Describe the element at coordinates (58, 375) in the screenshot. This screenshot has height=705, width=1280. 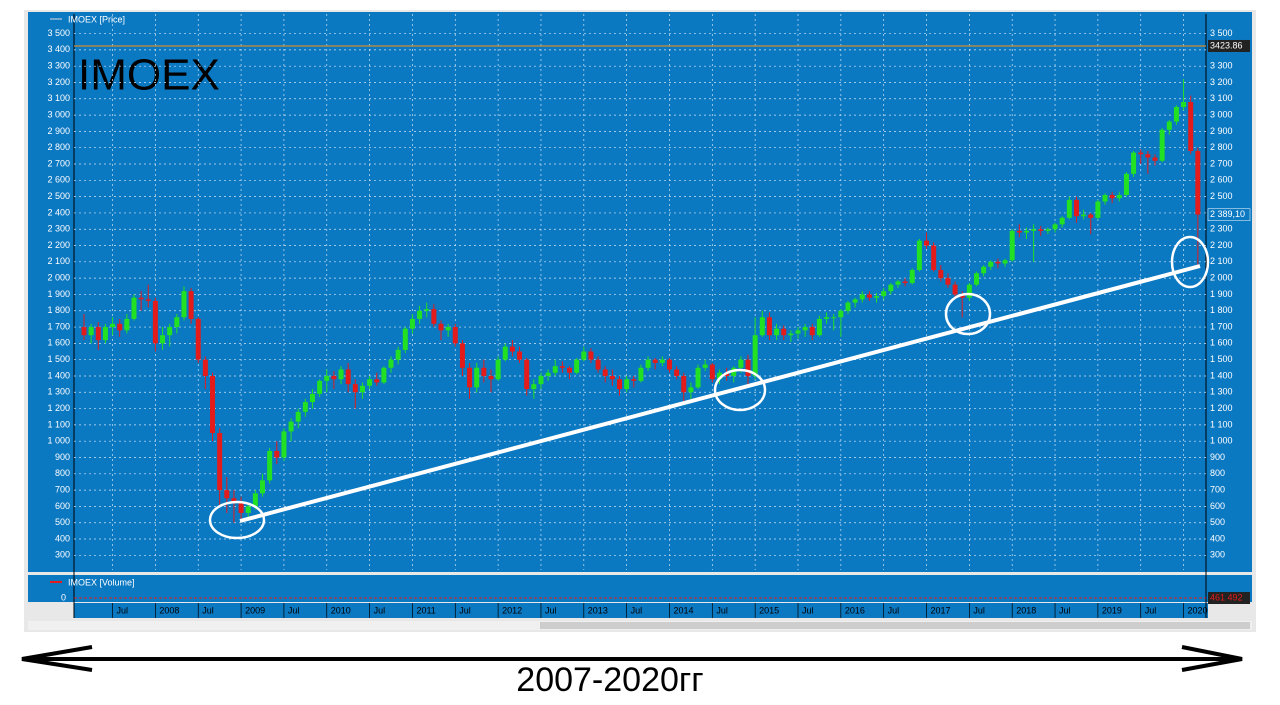
I see `y-tick-label: 1 400` at that location.